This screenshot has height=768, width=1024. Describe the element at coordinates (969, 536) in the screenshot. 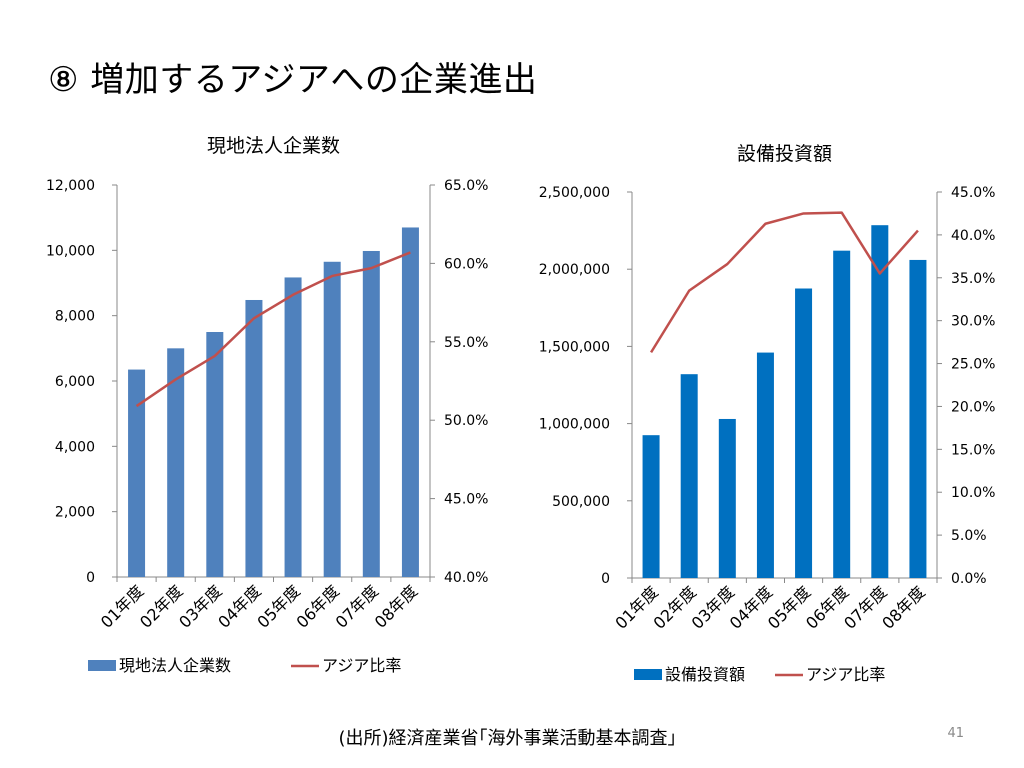

I see `right-tick-label: 5.0%` at that location.